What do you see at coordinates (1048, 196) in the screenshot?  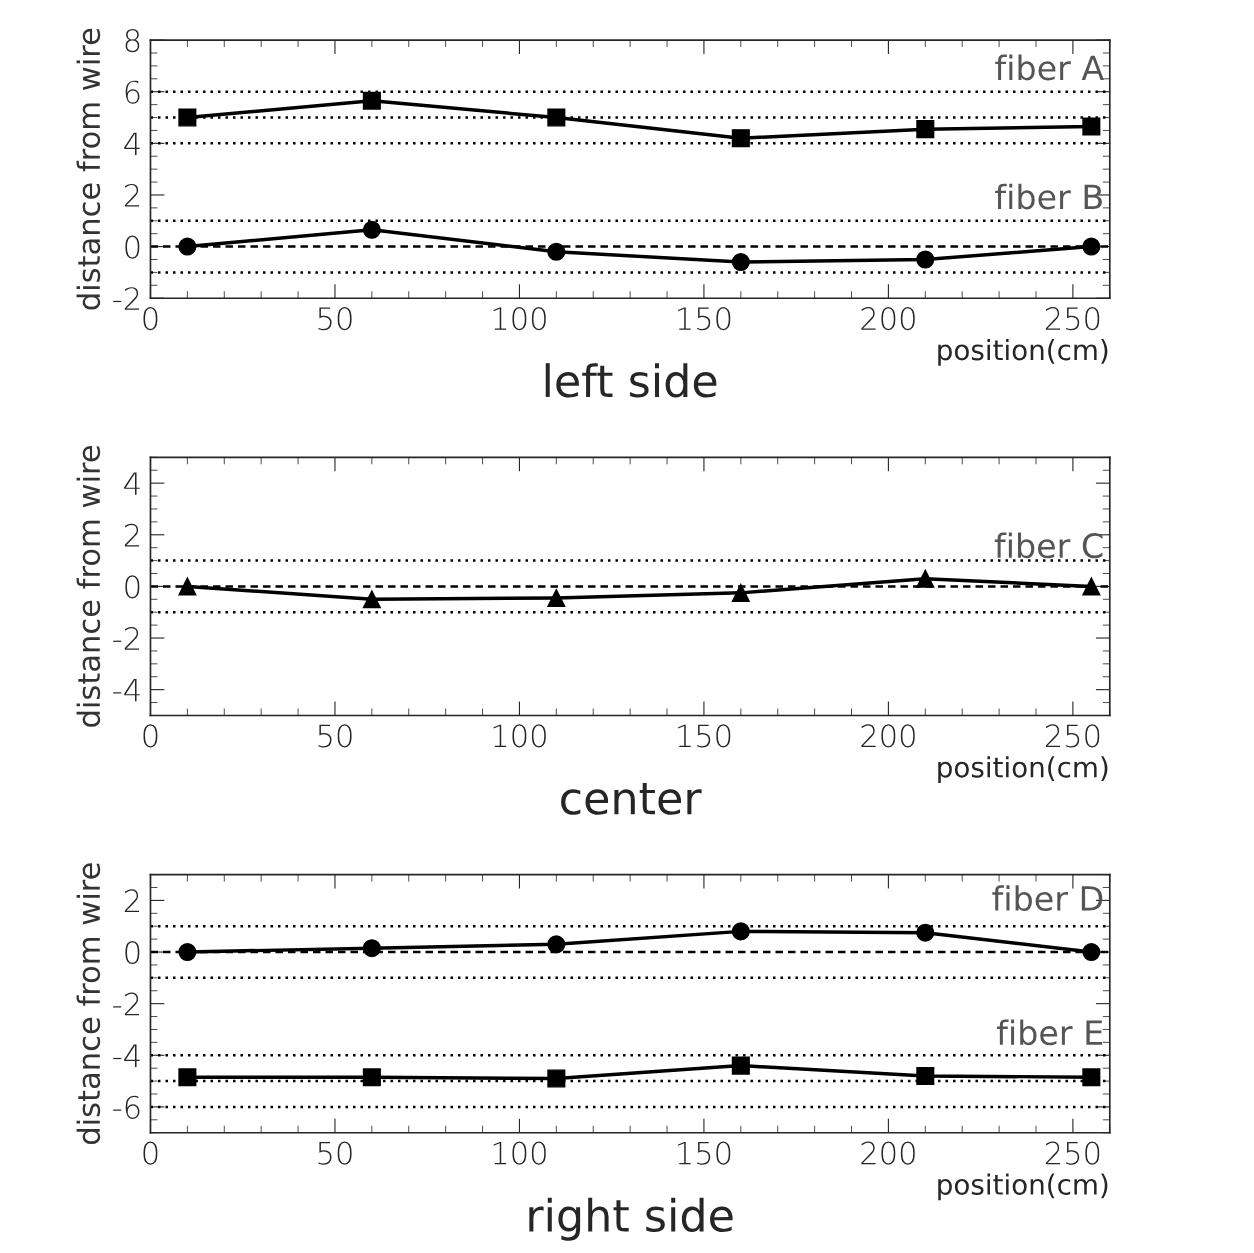 I see `series-label: fiber B` at bounding box center [1048, 196].